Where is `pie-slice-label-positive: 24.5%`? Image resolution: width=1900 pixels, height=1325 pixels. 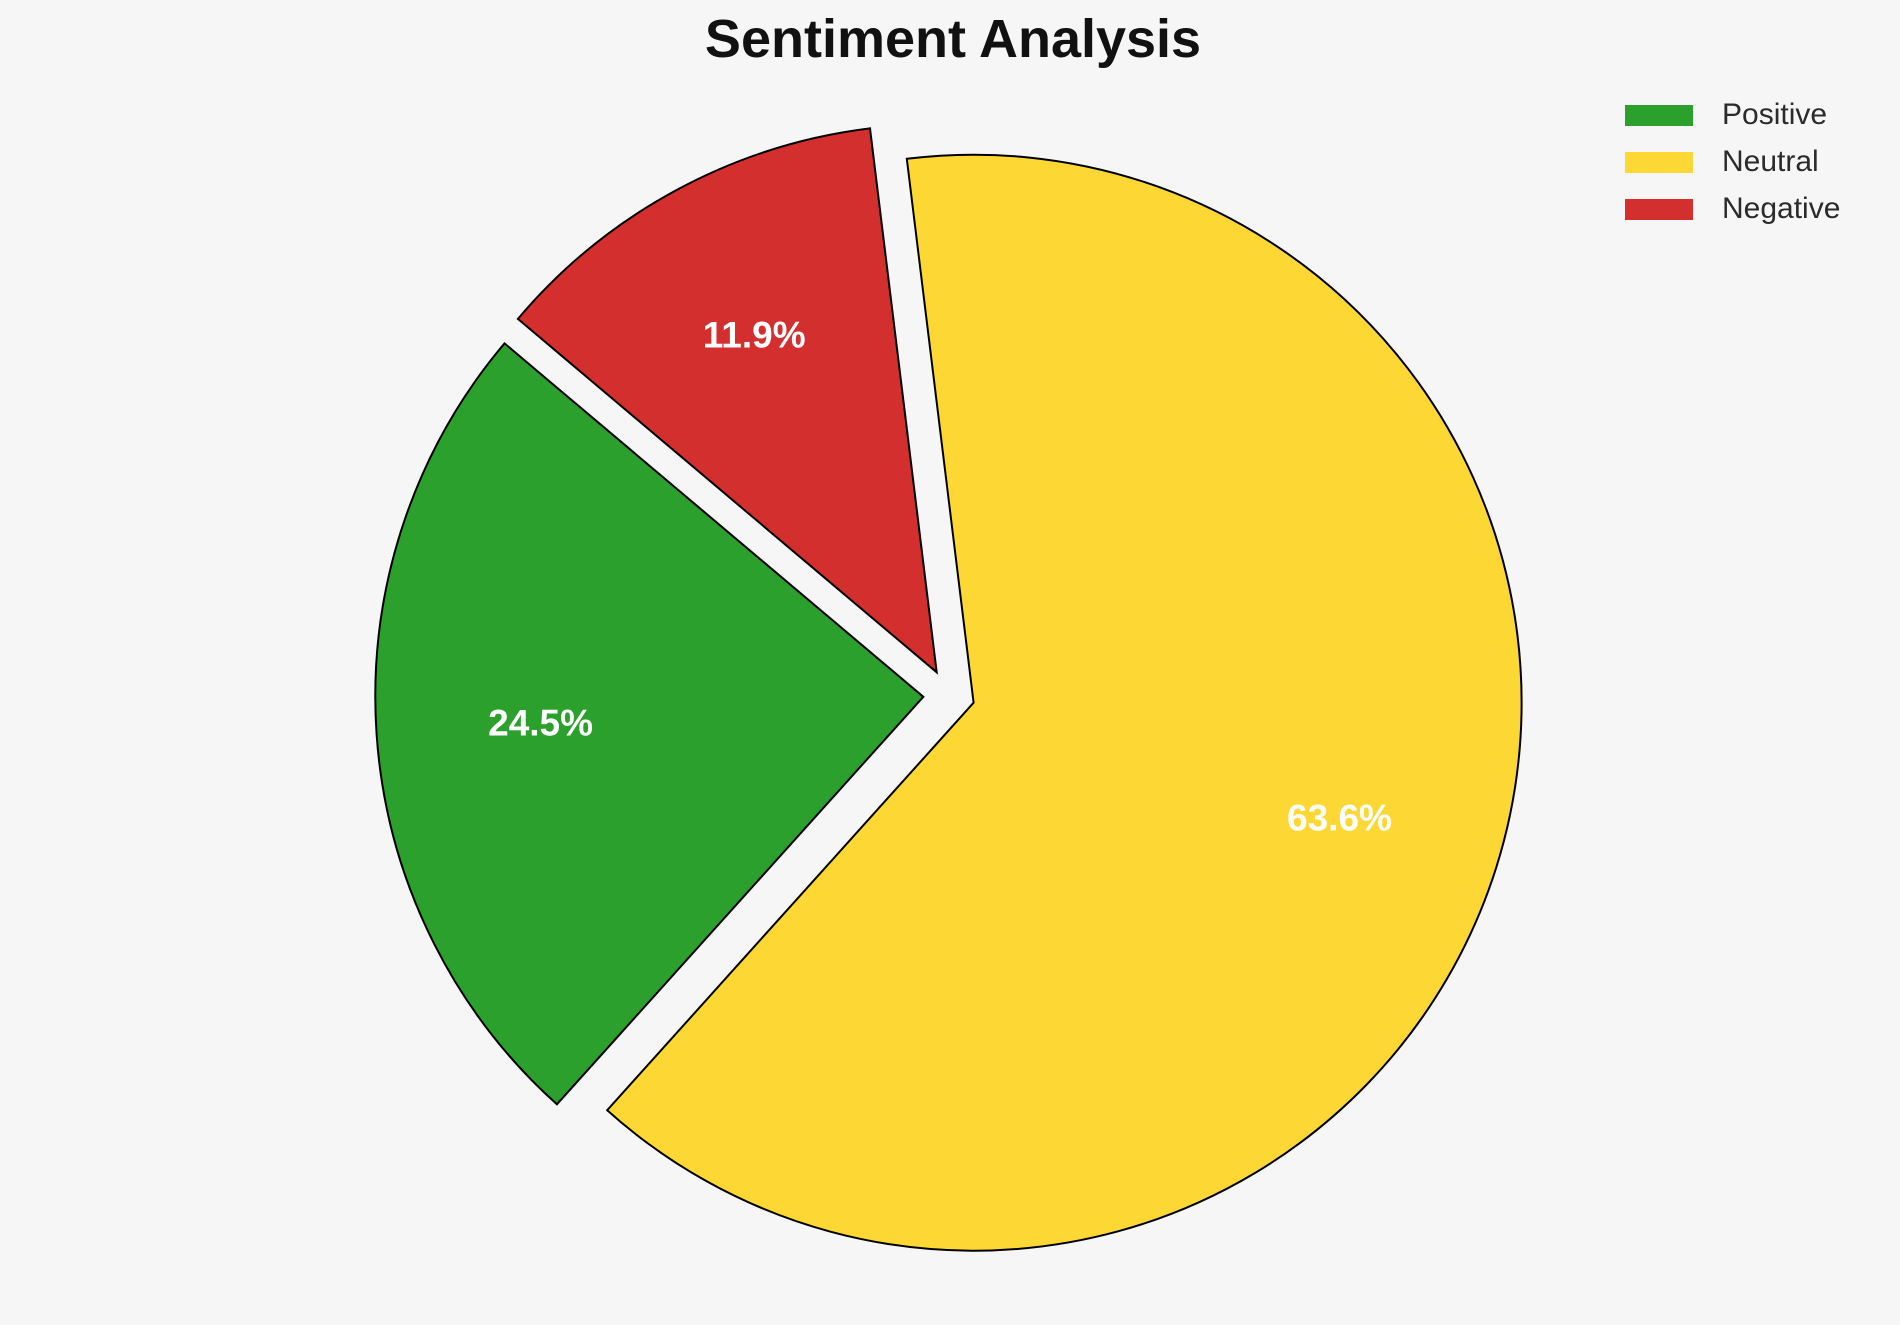
pie-slice-label-positive: 24.5% is located at coordinates (540, 723).